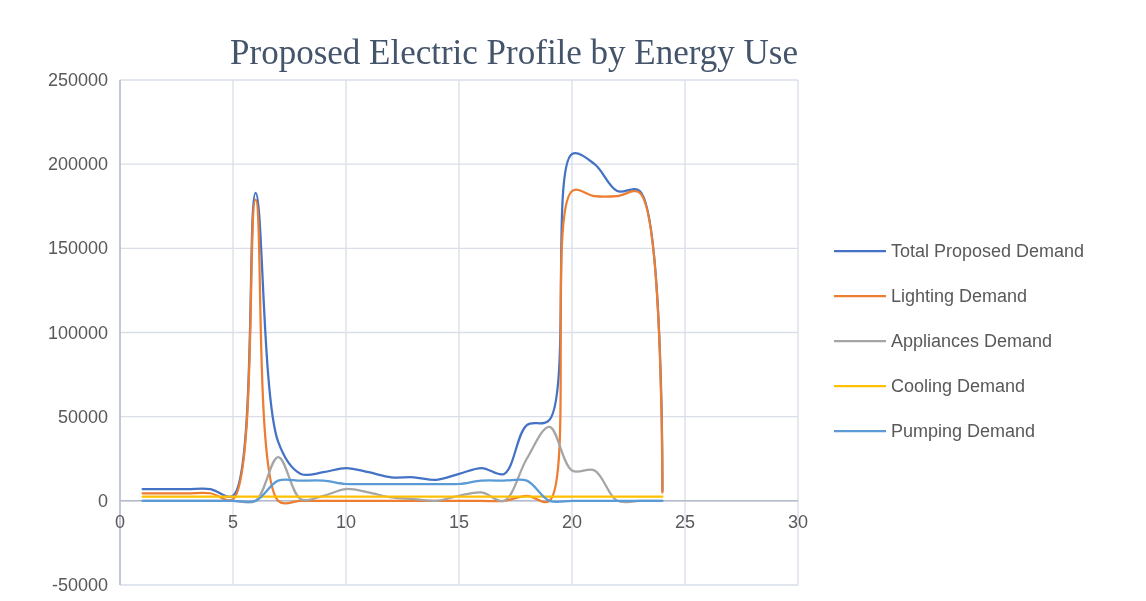  I want to click on y-tick-label: 150000, so click(77, 248).